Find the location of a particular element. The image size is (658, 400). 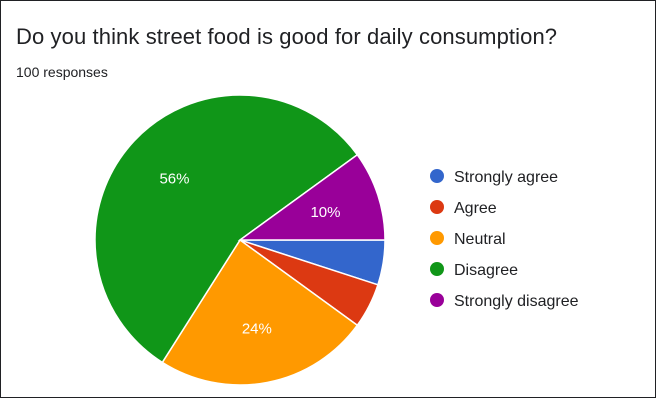

legend-label-neutral: Neutral is located at coordinates (480, 239).